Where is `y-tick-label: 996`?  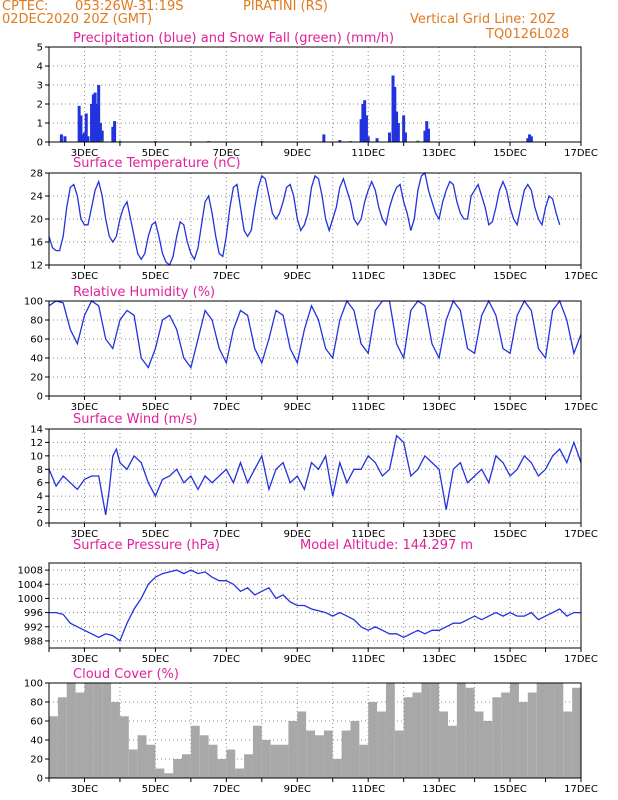 y-tick-label: 996 is located at coordinates (33, 613).